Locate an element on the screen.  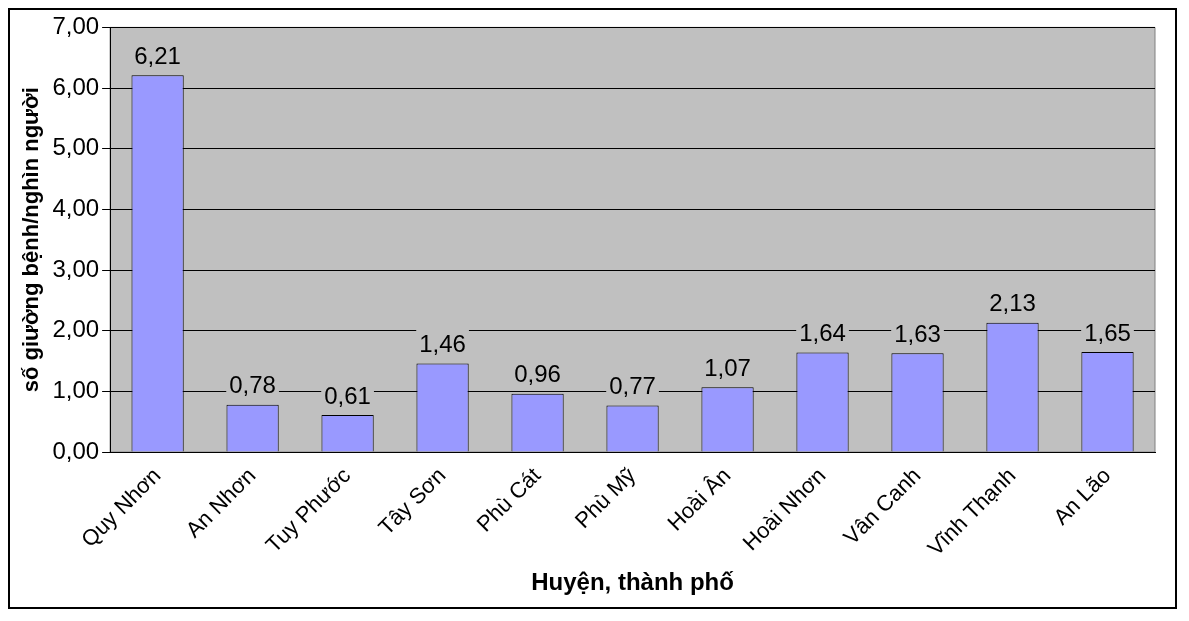
y-tick-label: 6,00 is located at coordinates (76, 86).